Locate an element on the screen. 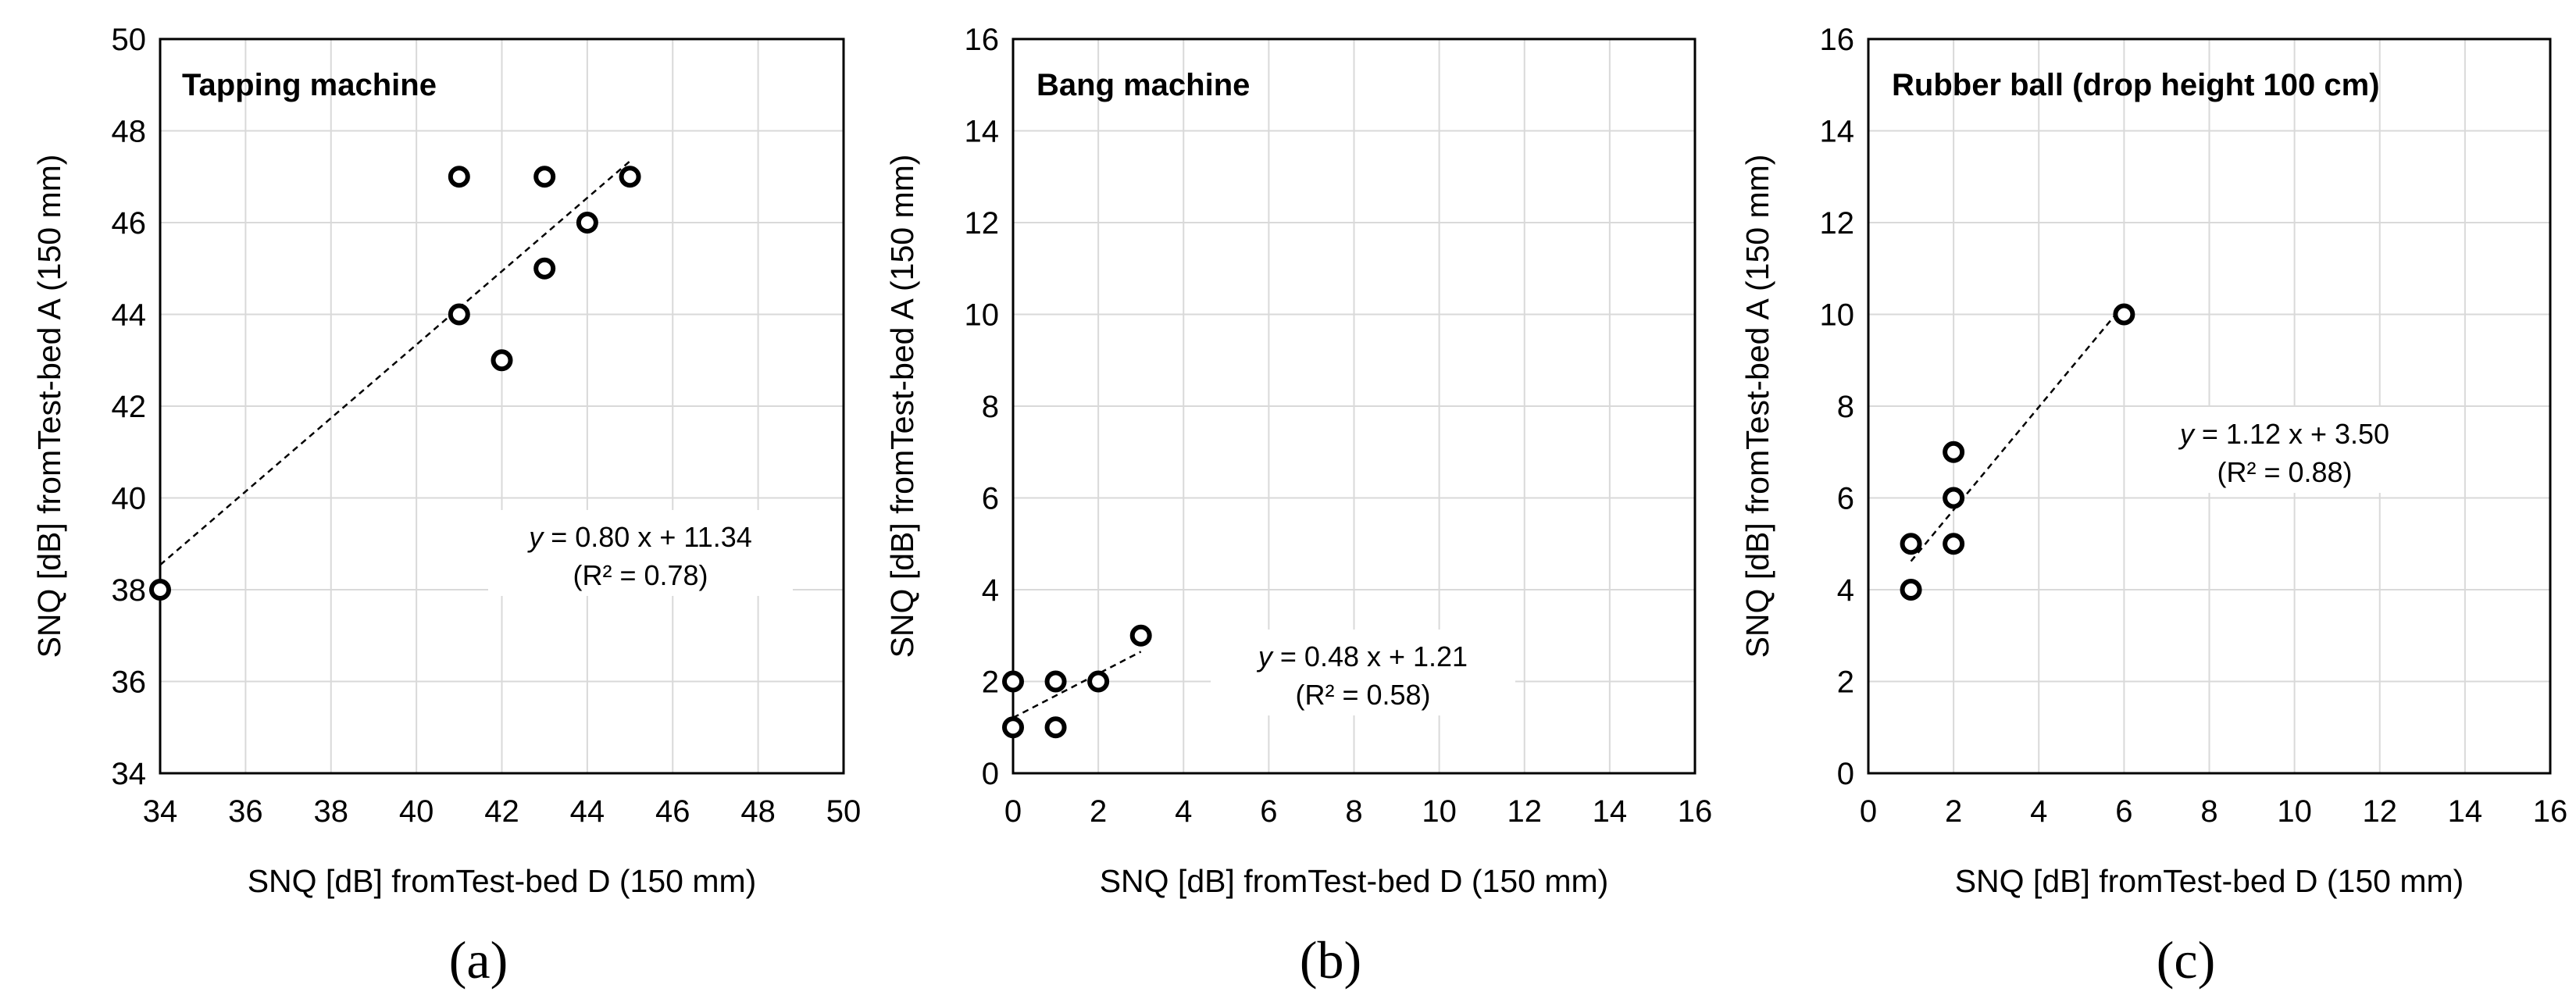 This screenshot has width=2576, height=1006. r-squared-label: (R² = 0.88) is located at coordinates (2284, 472).